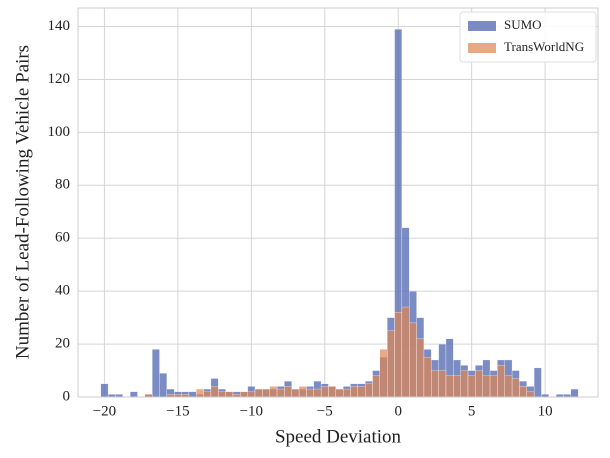  What do you see at coordinates (338, 436) in the screenshot?
I see `x-axis-label: Speed Deviation` at bounding box center [338, 436].